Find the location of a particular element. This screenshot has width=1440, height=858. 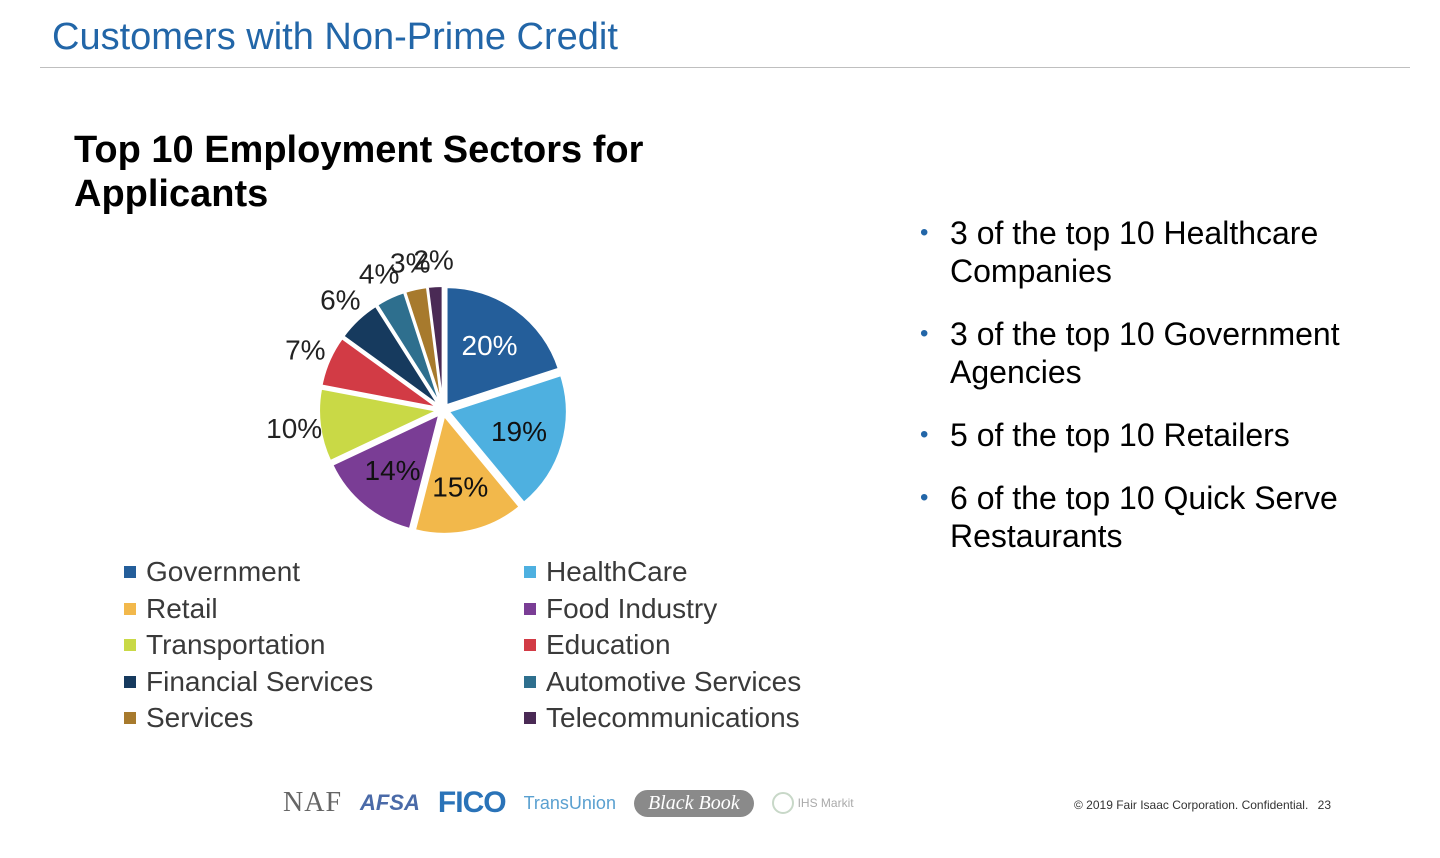

bullet-item: • 5 of the top 10 Retailers is located at coordinates (1105, 435).